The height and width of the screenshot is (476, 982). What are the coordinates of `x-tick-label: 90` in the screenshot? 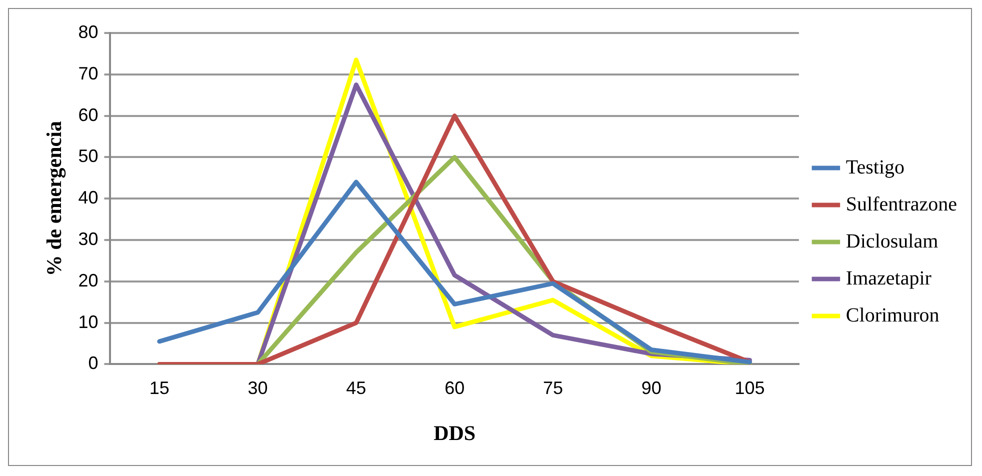 It's located at (651, 388).